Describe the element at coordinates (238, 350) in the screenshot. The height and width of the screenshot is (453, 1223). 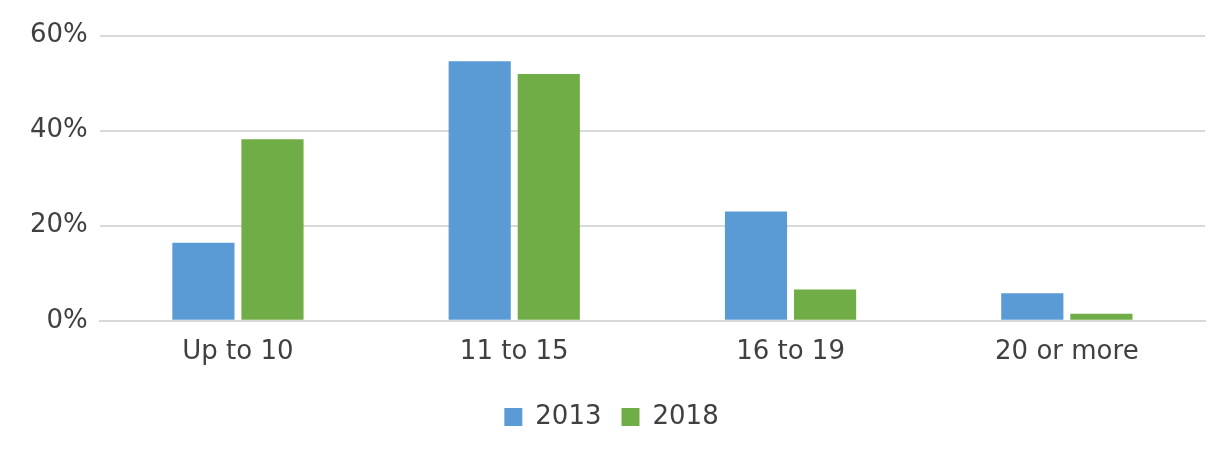
I see `x-tick-label: Up to 10` at that location.